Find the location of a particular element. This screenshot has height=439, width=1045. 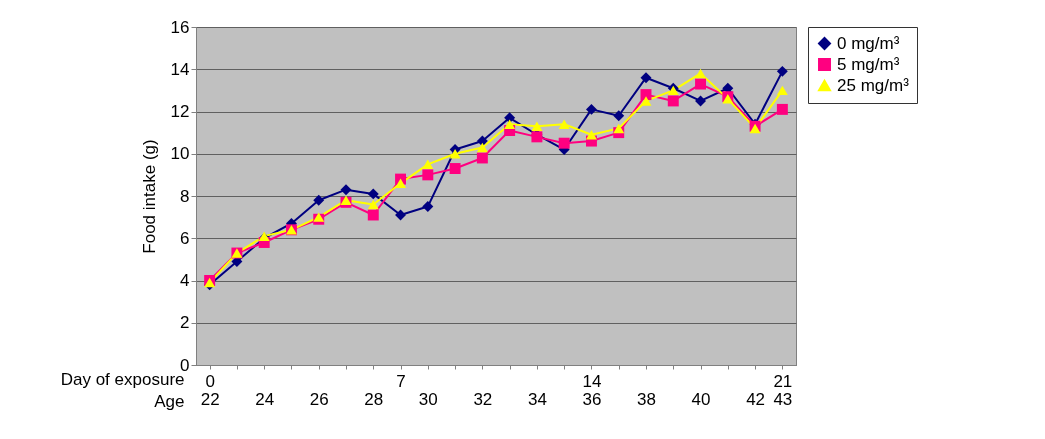

legend-label: 0 mg/m³ is located at coordinates (868, 43).